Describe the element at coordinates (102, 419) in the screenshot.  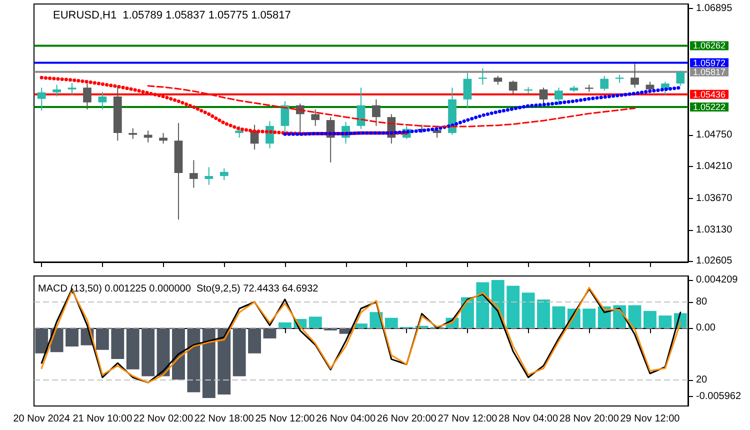
I see `x-tick-label: 21 Nov 10:00` at that location.